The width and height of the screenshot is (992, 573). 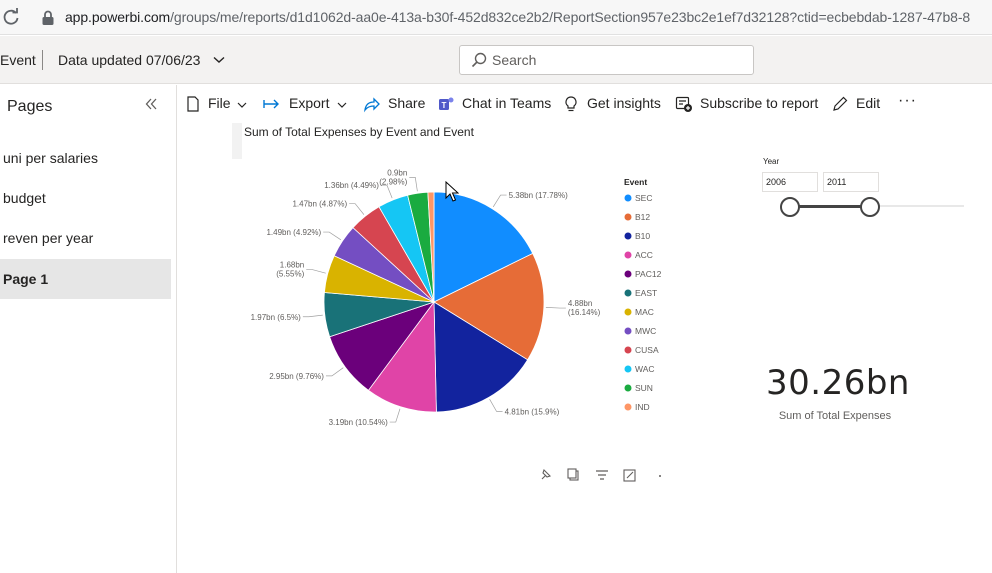 I want to click on page-item-reven-per-year: reven per year, so click(x=48, y=238).